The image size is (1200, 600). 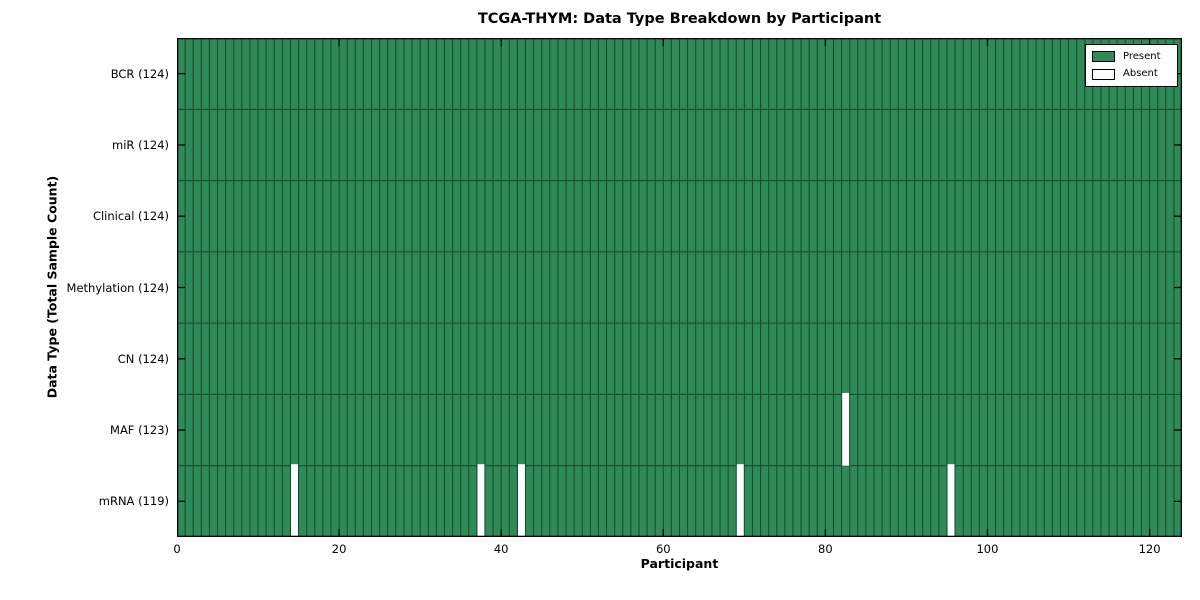 What do you see at coordinates (663, 549) in the screenshot?
I see `x-tick-label: 60` at bounding box center [663, 549].